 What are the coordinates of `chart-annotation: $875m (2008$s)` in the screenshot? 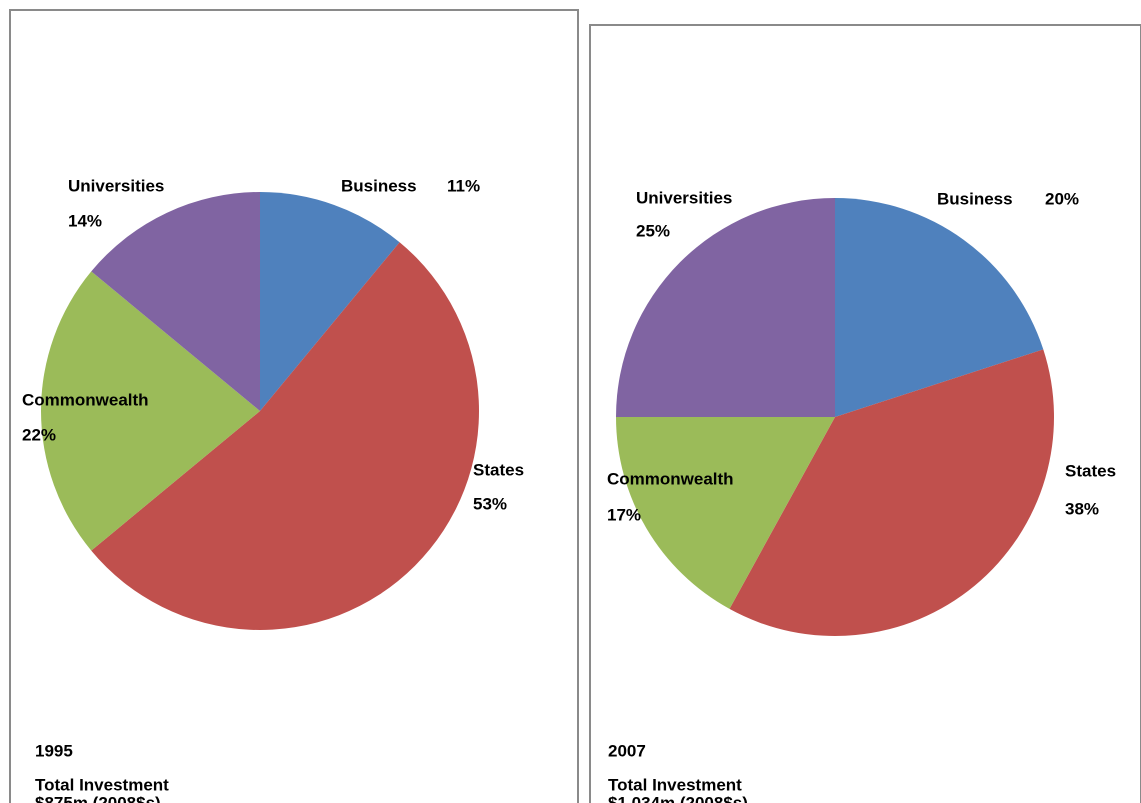 It's located at (98, 798).